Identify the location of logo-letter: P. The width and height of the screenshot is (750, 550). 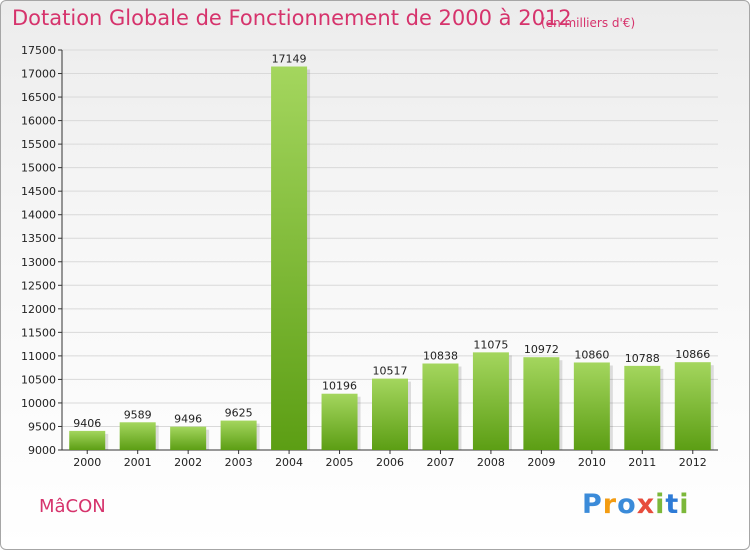
(592, 504).